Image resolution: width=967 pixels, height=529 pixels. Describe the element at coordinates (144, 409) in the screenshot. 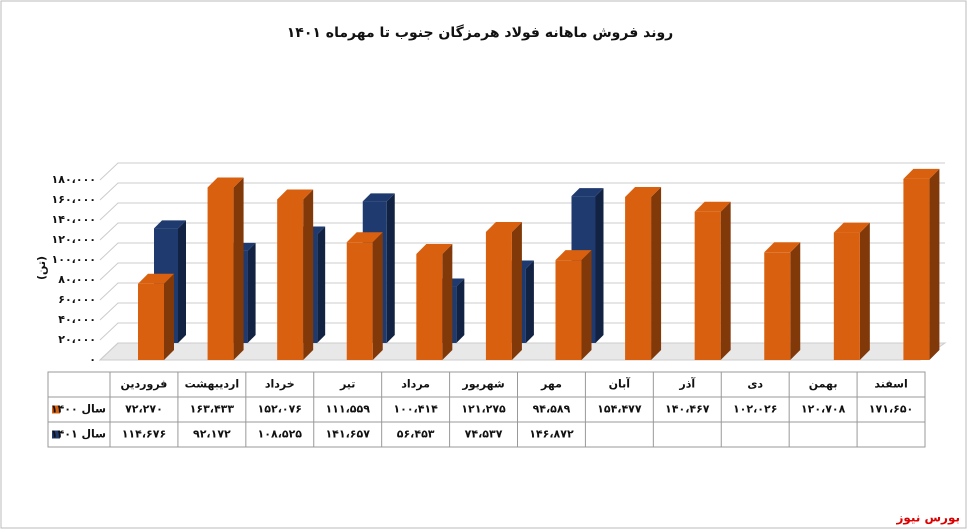

I see `data-label: ۷۲،۲۷۰` at that location.